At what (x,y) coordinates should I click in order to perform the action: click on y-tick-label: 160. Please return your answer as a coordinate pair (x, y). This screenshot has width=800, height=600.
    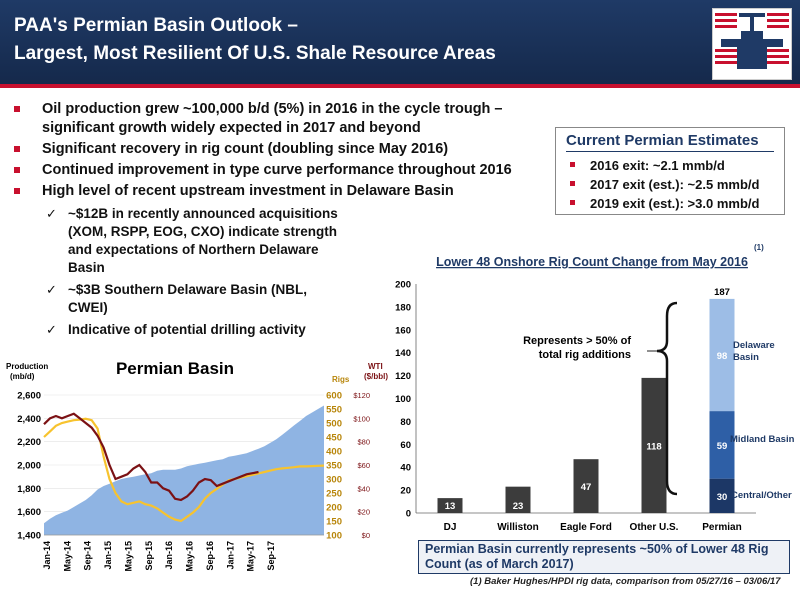
    Looking at the image, I should click on (403, 330).